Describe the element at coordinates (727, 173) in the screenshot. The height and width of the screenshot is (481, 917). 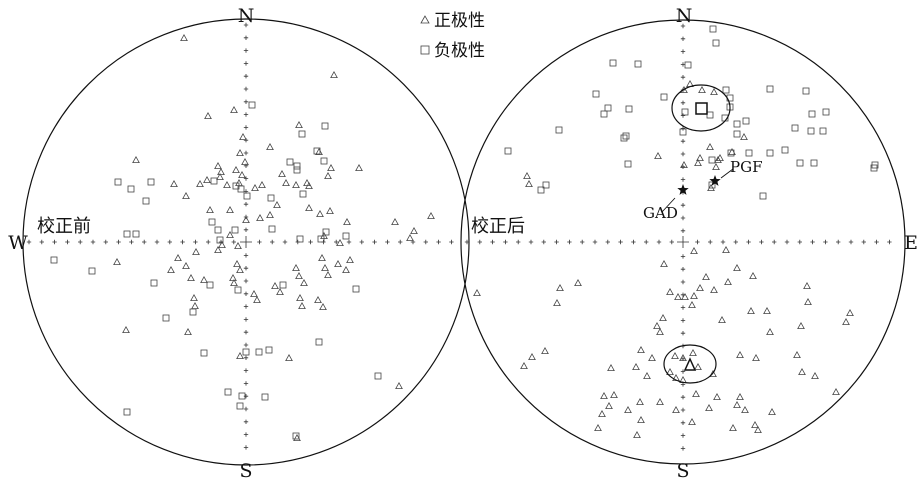
I see `pgf-leader-line` at that location.